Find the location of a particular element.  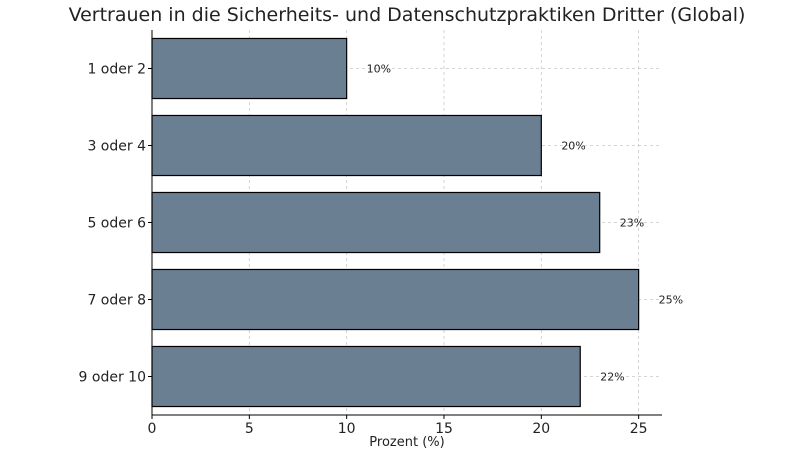

x-axis-label: Prozent (%) is located at coordinates (406, 442).